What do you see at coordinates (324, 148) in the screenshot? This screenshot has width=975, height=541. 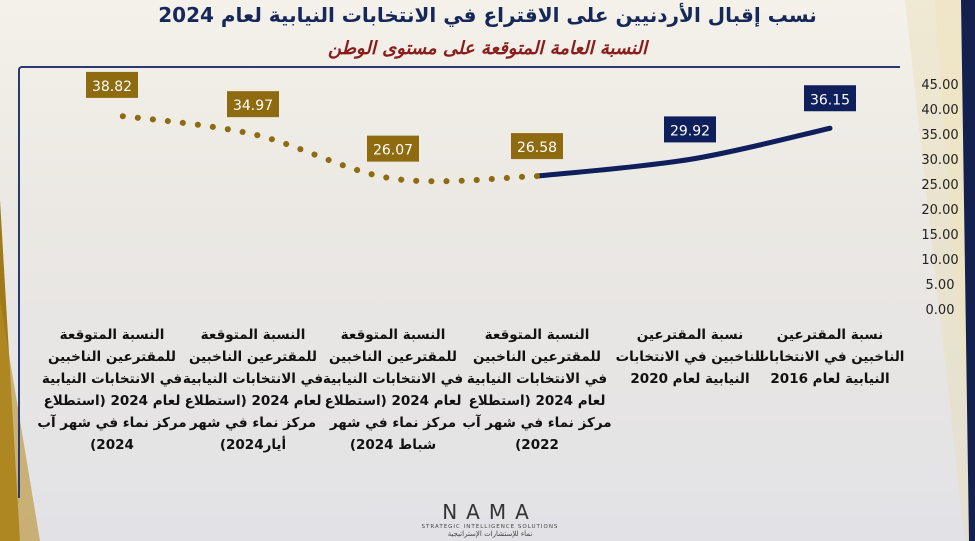 I see `projected-series-line` at bounding box center [324, 148].